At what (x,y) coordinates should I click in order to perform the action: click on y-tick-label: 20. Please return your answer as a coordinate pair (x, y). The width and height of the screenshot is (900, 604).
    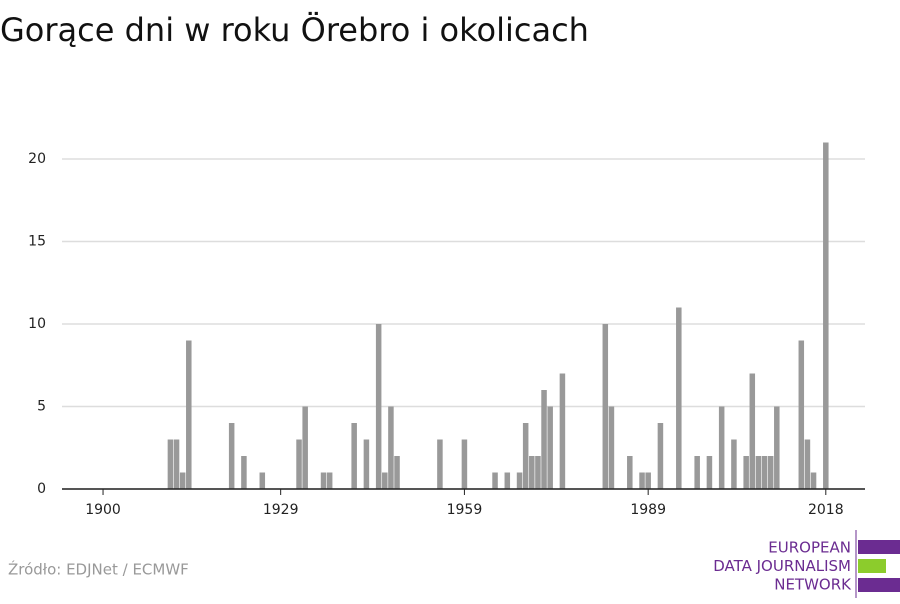
    Looking at the image, I should click on (37, 159).